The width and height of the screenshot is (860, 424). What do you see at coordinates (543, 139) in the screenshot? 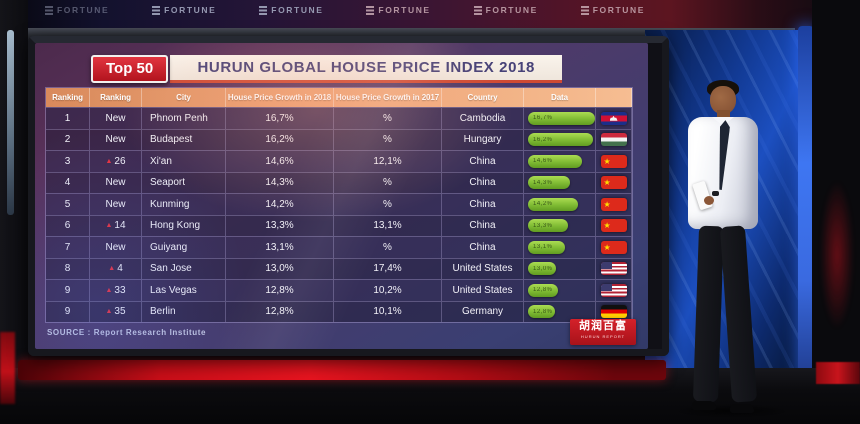
I see `growth-bar-label: 16,2%` at bounding box center [543, 139].